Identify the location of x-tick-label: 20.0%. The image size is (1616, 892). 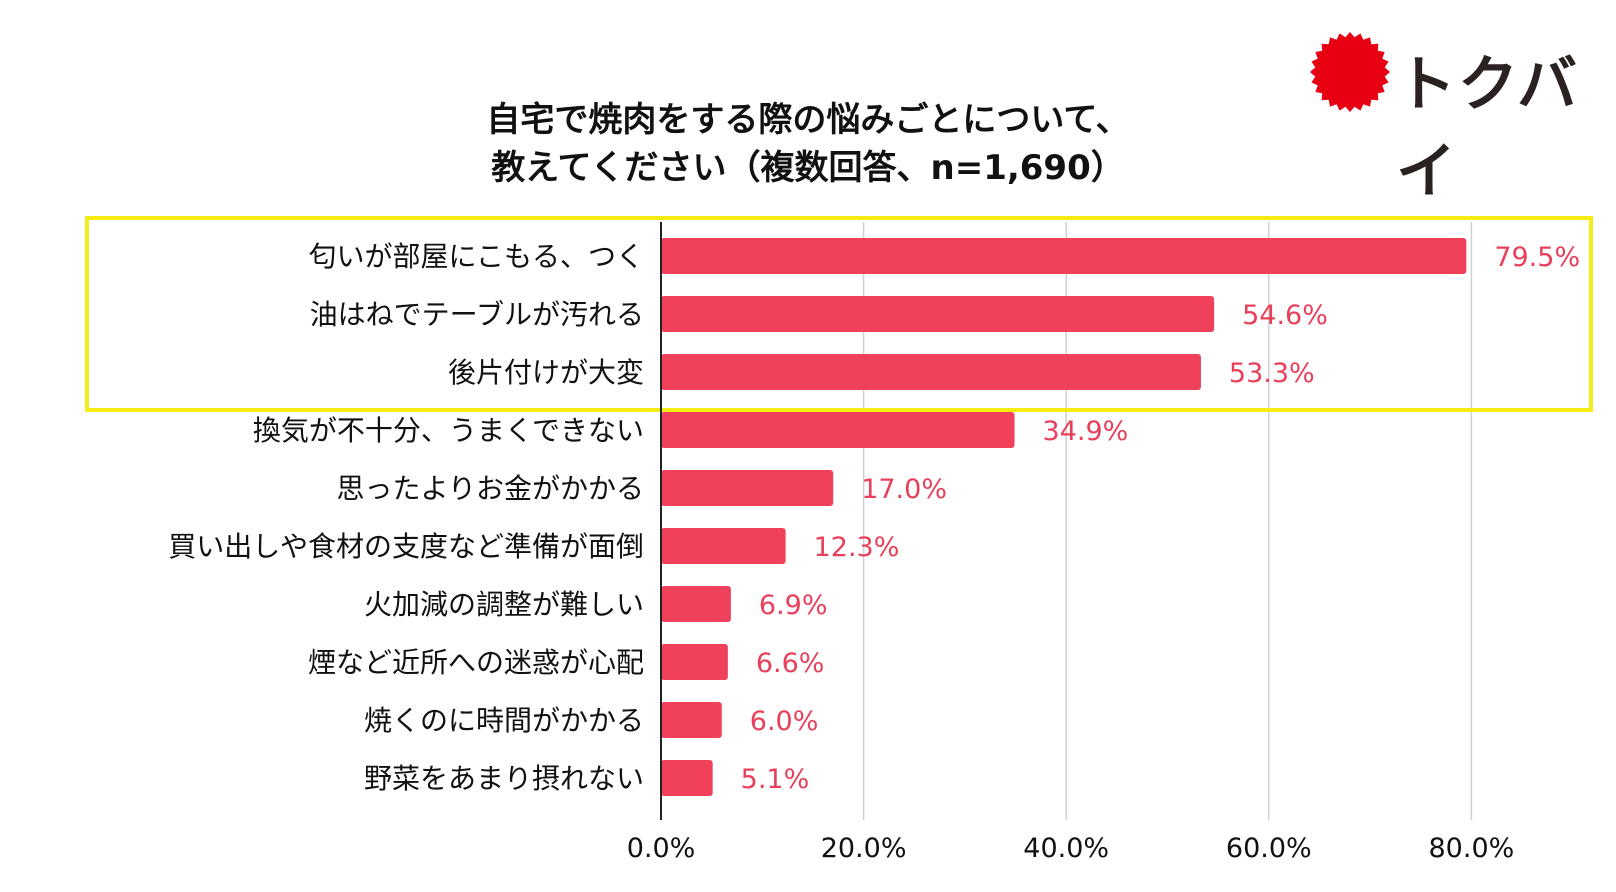
(864, 848).